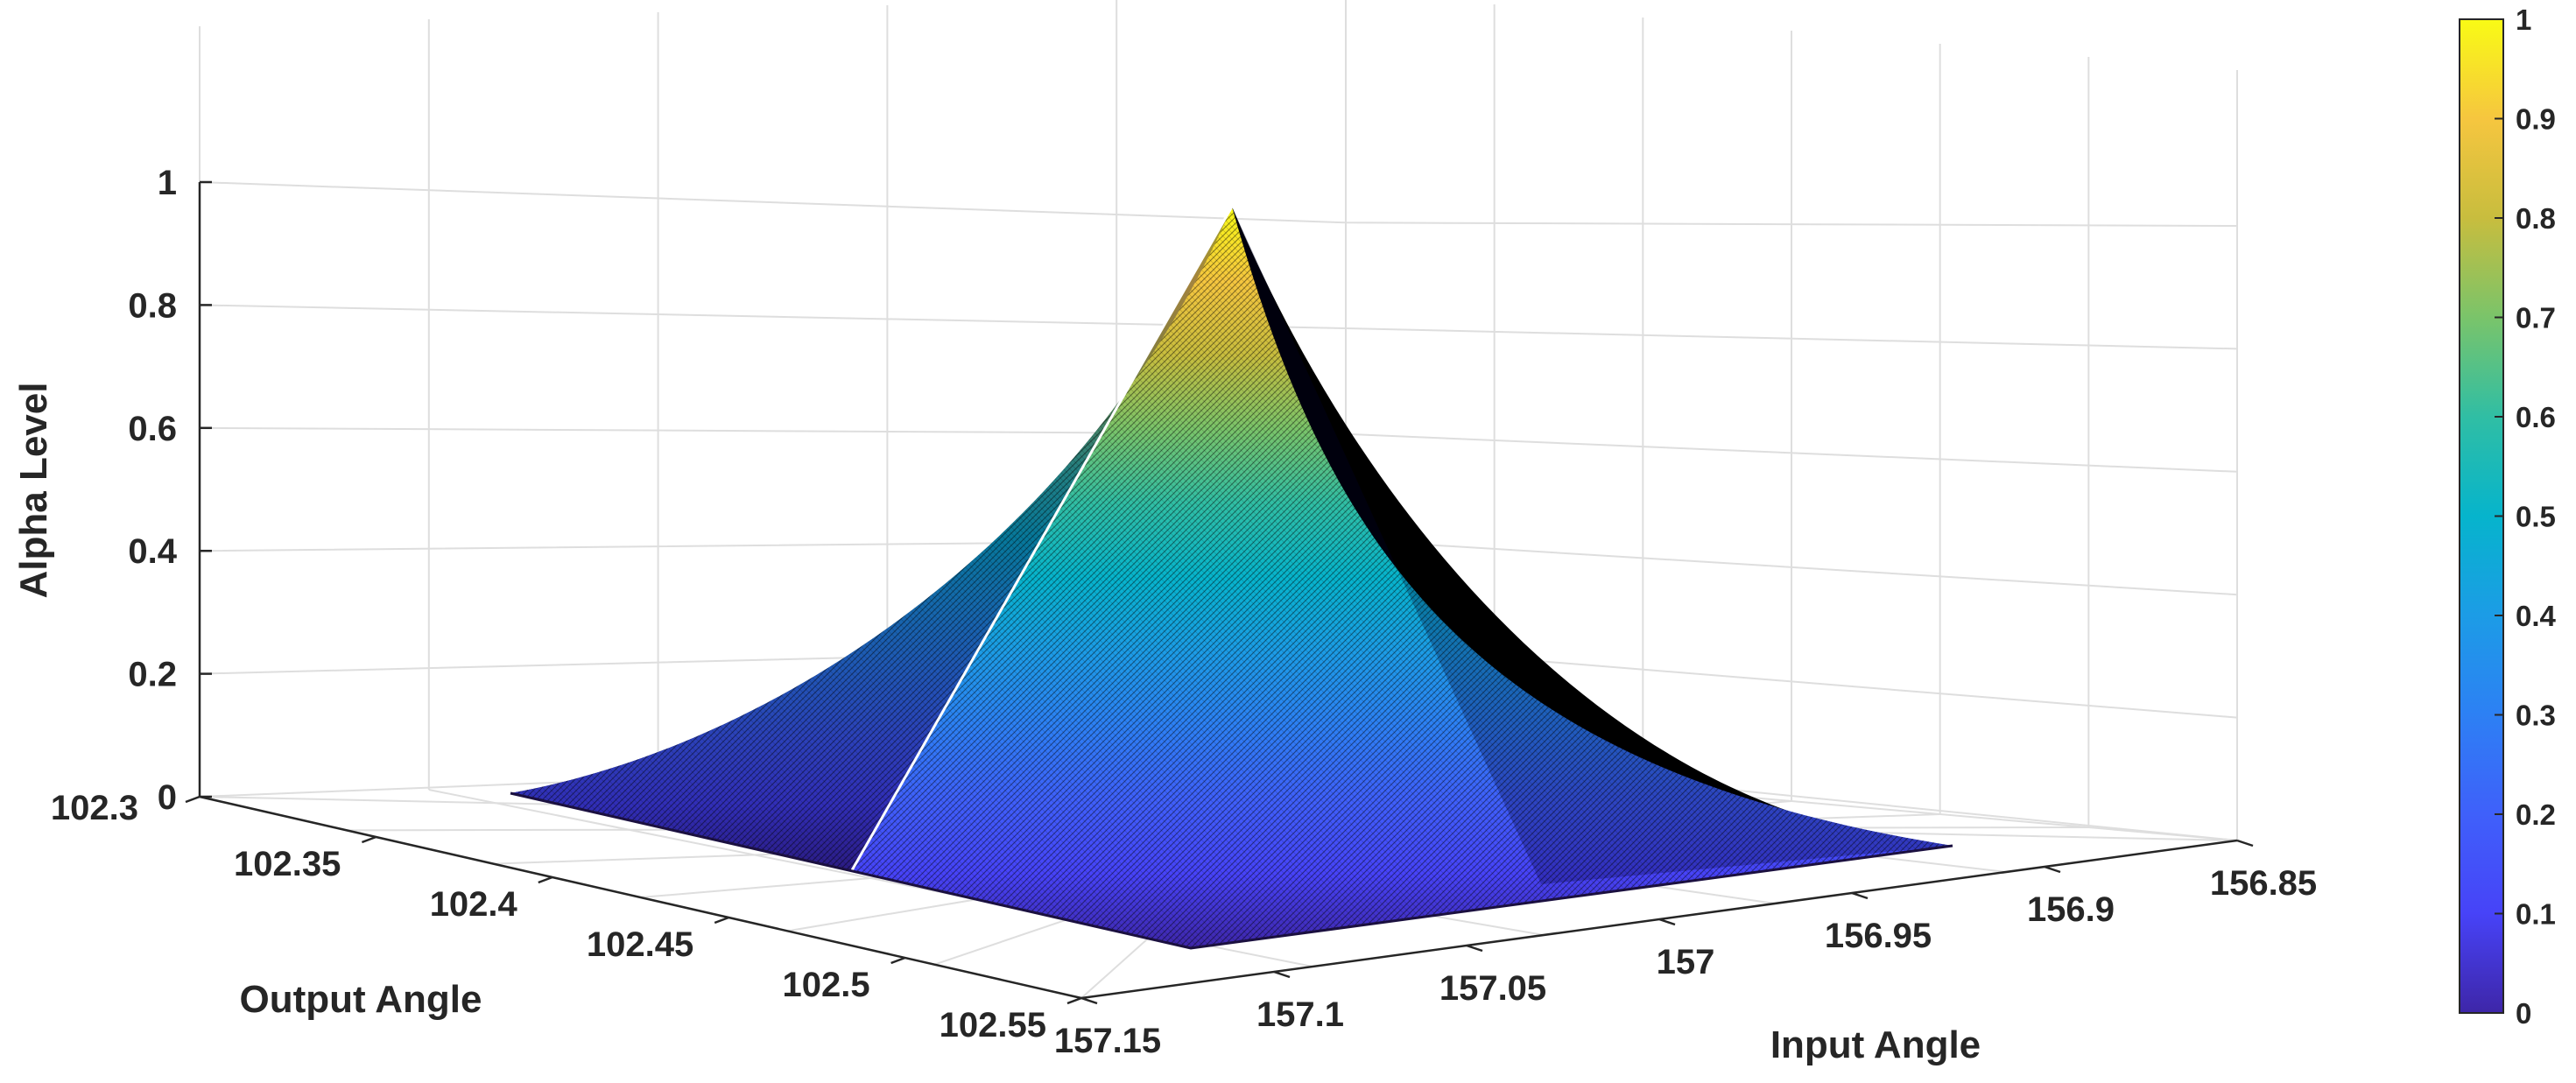 This screenshot has height=1083, width=2576. What do you see at coordinates (1686, 962) in the screenshot?
I see `x-tick-label: 157` at bounding box center [1686, 962].